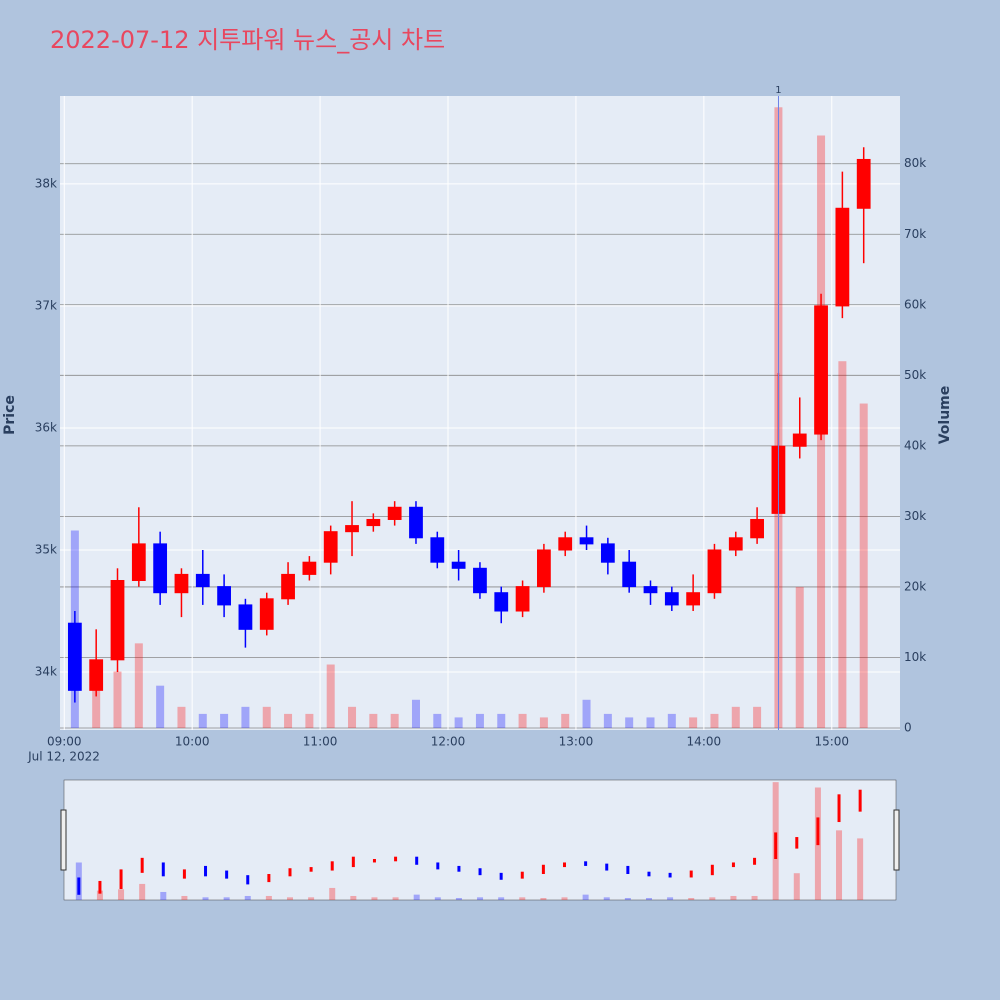 Image resolution: width=1000 pixels, height=1000 pixels. I want to click on y2-tick-label: 10k, so click(915, 657).